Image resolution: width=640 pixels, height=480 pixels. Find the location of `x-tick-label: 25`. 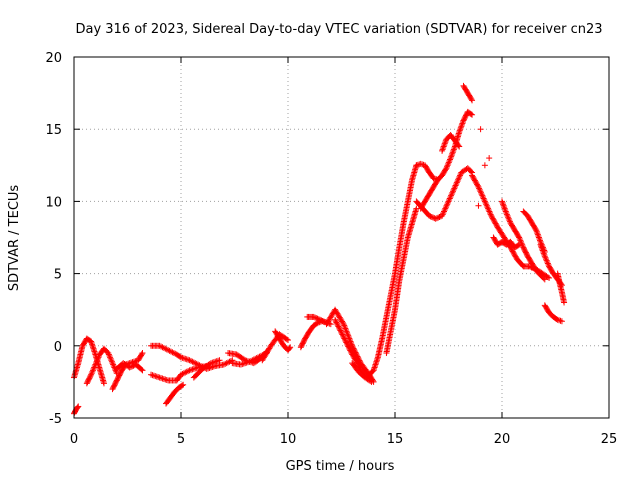

x-tick-label: 25 is located at coordinates (609, 439).